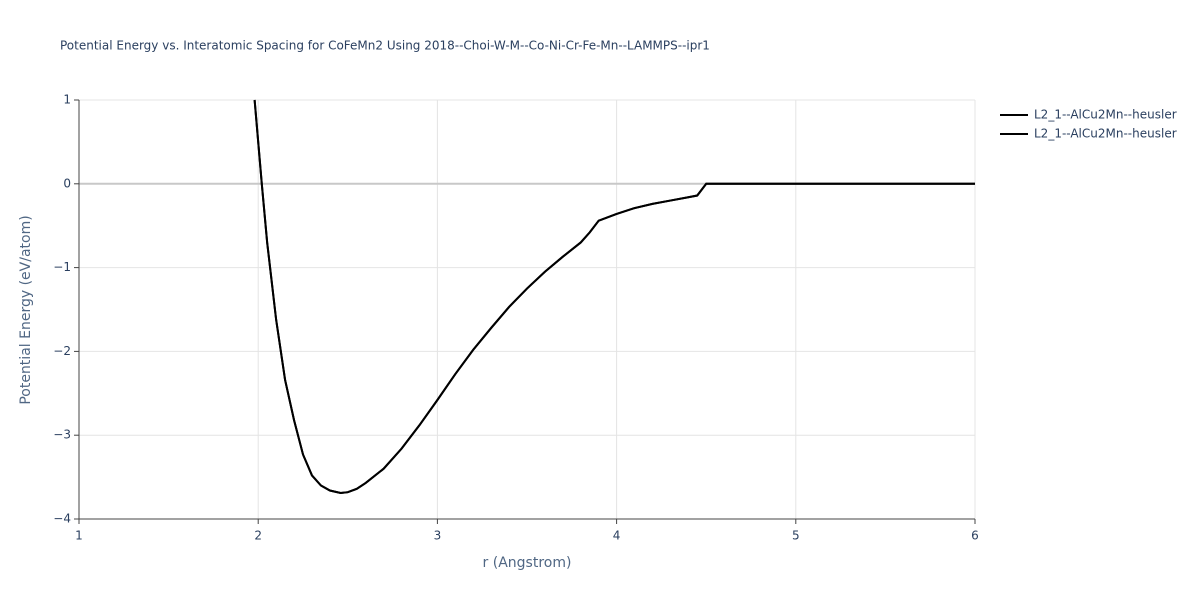 This screenshot has width=1200, height=600. Describe the element at coordinates (26, 309) in the screenshot. I see `y-axis-title: Potential Energy (eV/atom)` at that location.